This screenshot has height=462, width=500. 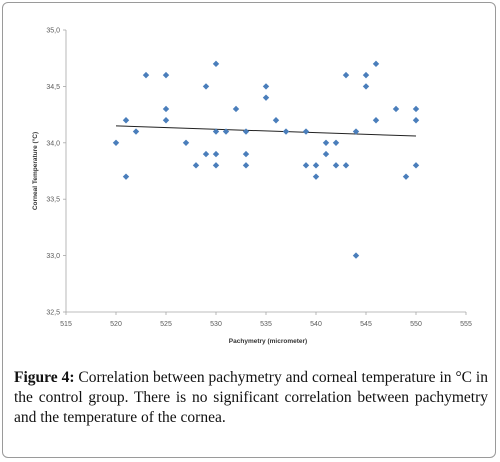 What do you see at coordinates (116, 324) in the screenshot?
I see `x-tick-label: 520` at bounding box center [116, 324].